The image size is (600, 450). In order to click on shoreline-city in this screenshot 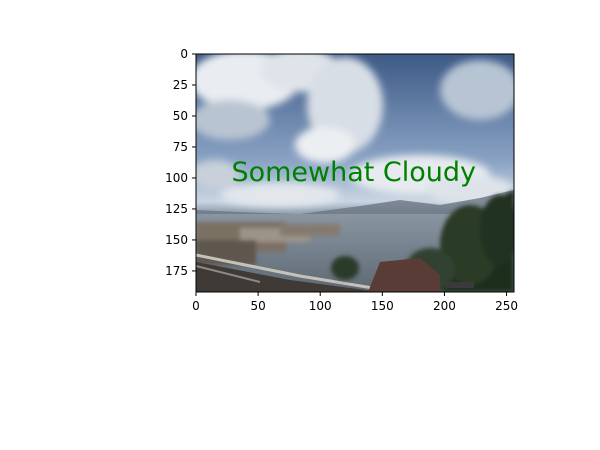, I will do `click(268, 243)`.